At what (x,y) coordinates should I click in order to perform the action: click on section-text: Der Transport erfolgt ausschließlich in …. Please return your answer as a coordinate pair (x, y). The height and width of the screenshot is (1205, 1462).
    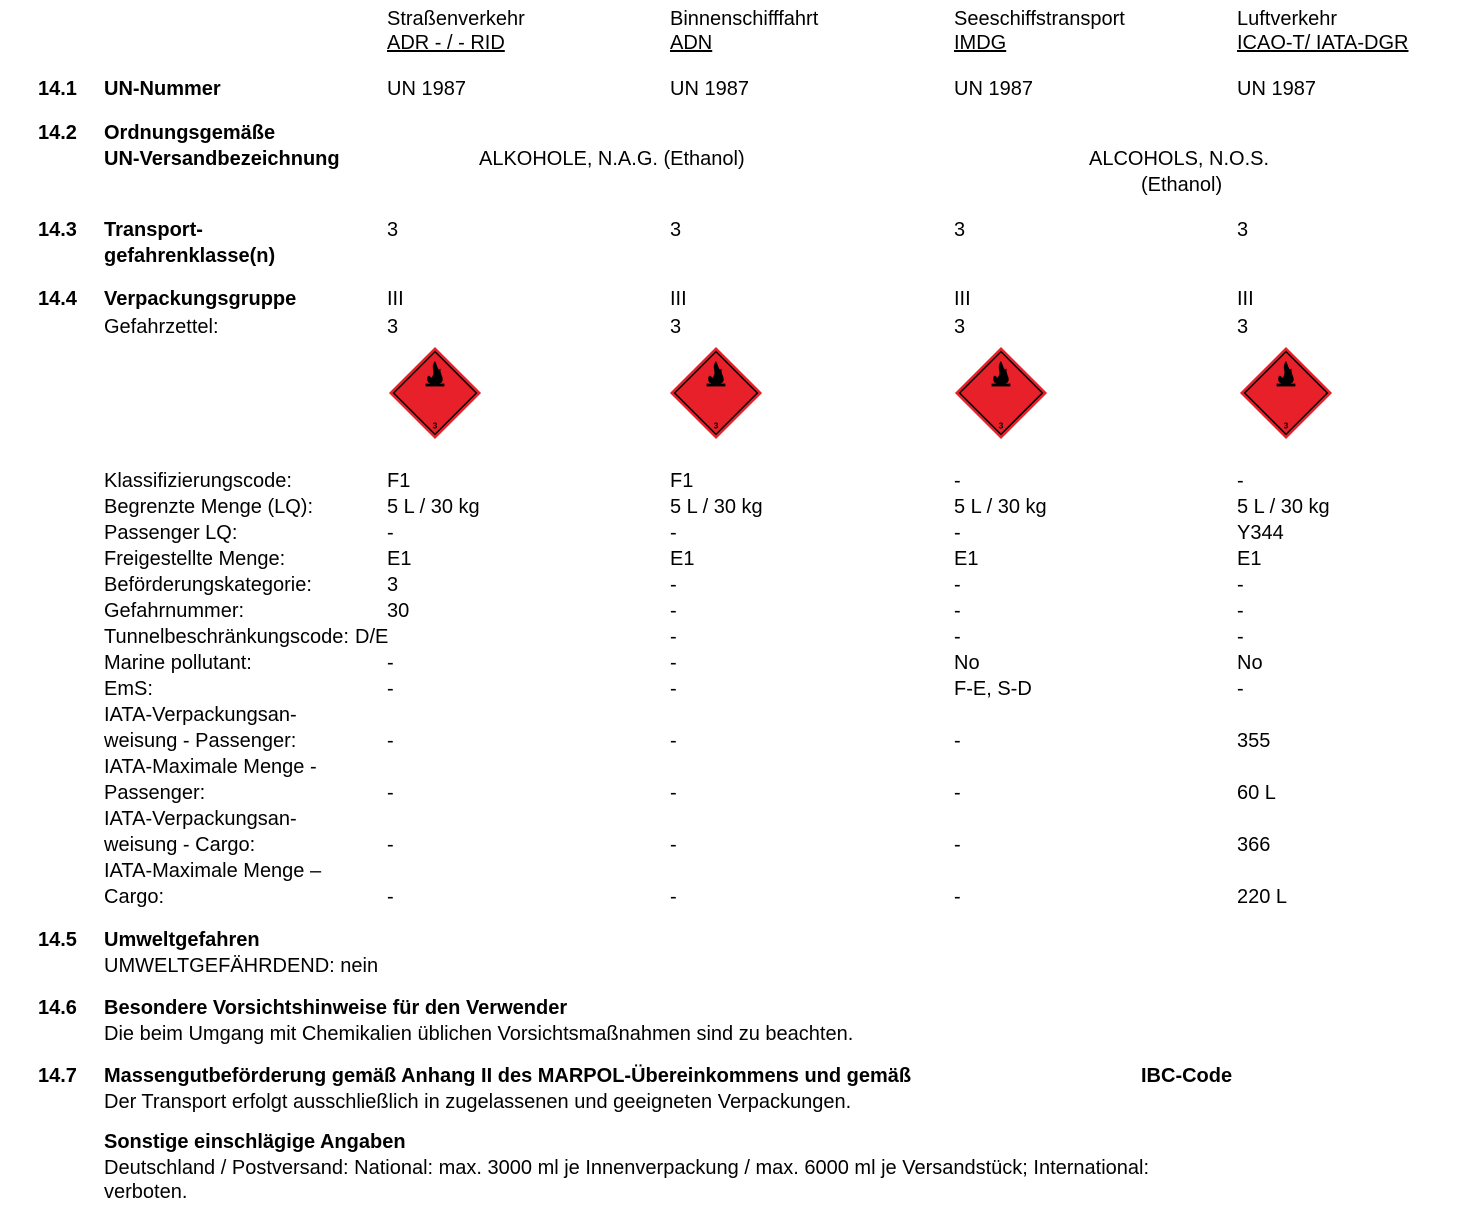
    Looking at the image, I should click on (478, 1102).